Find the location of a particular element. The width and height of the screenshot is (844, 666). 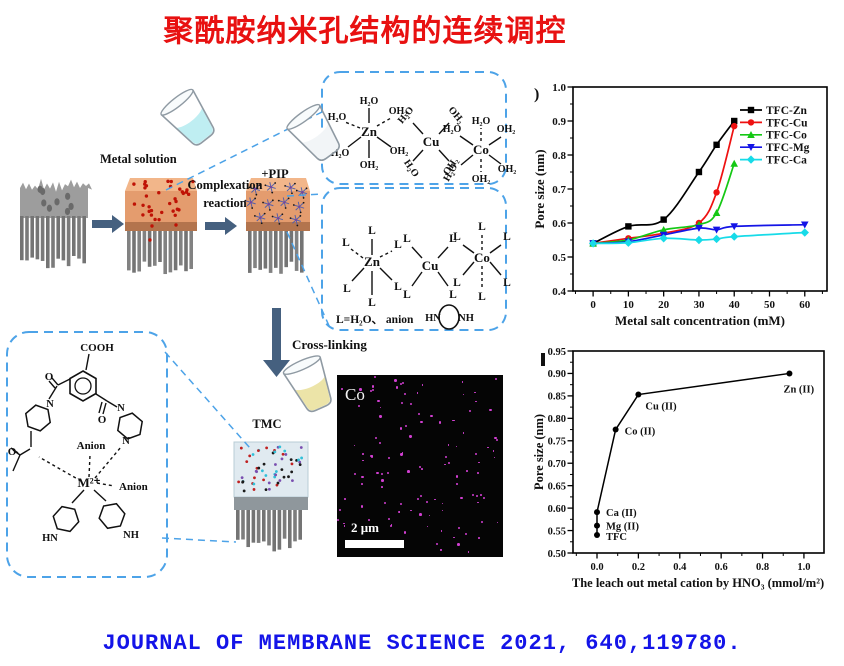

svg-text: 0.50 is located at coordinates (557, 554).